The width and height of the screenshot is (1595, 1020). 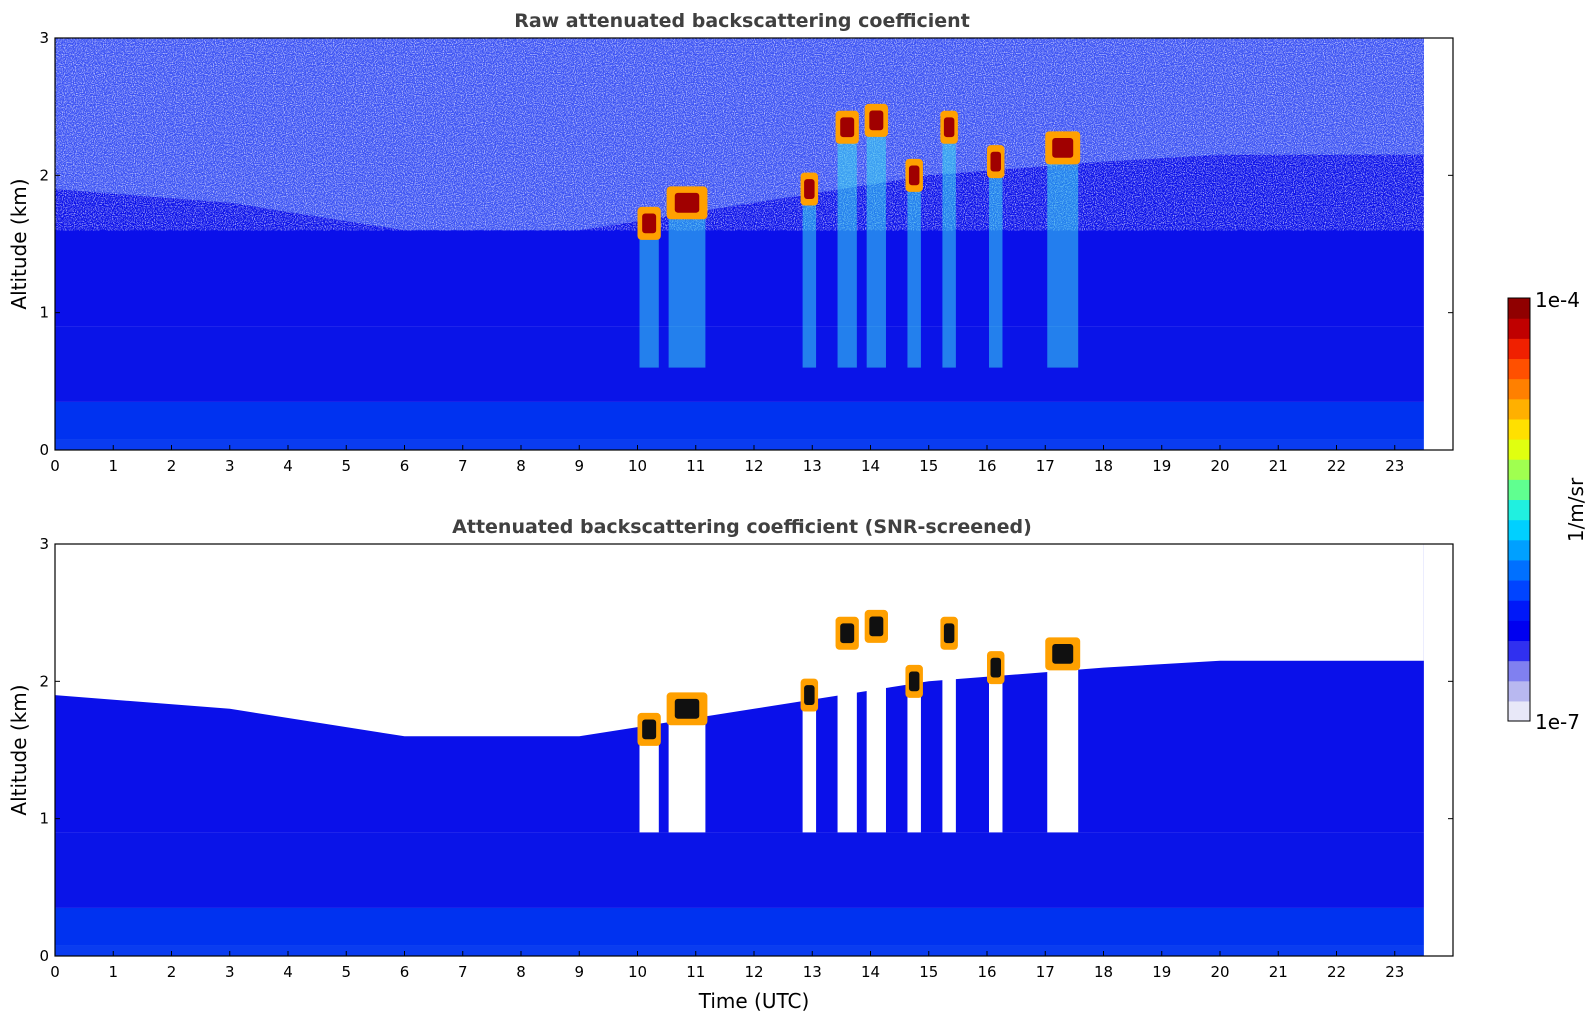 I want to click on colorbar-min-label: 1e-7, so click(x=1557, y=722).